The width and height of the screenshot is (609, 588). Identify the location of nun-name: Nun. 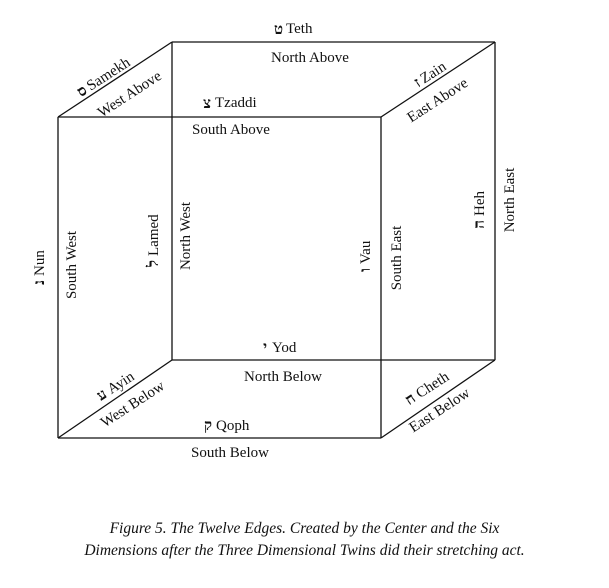
(40, 263).